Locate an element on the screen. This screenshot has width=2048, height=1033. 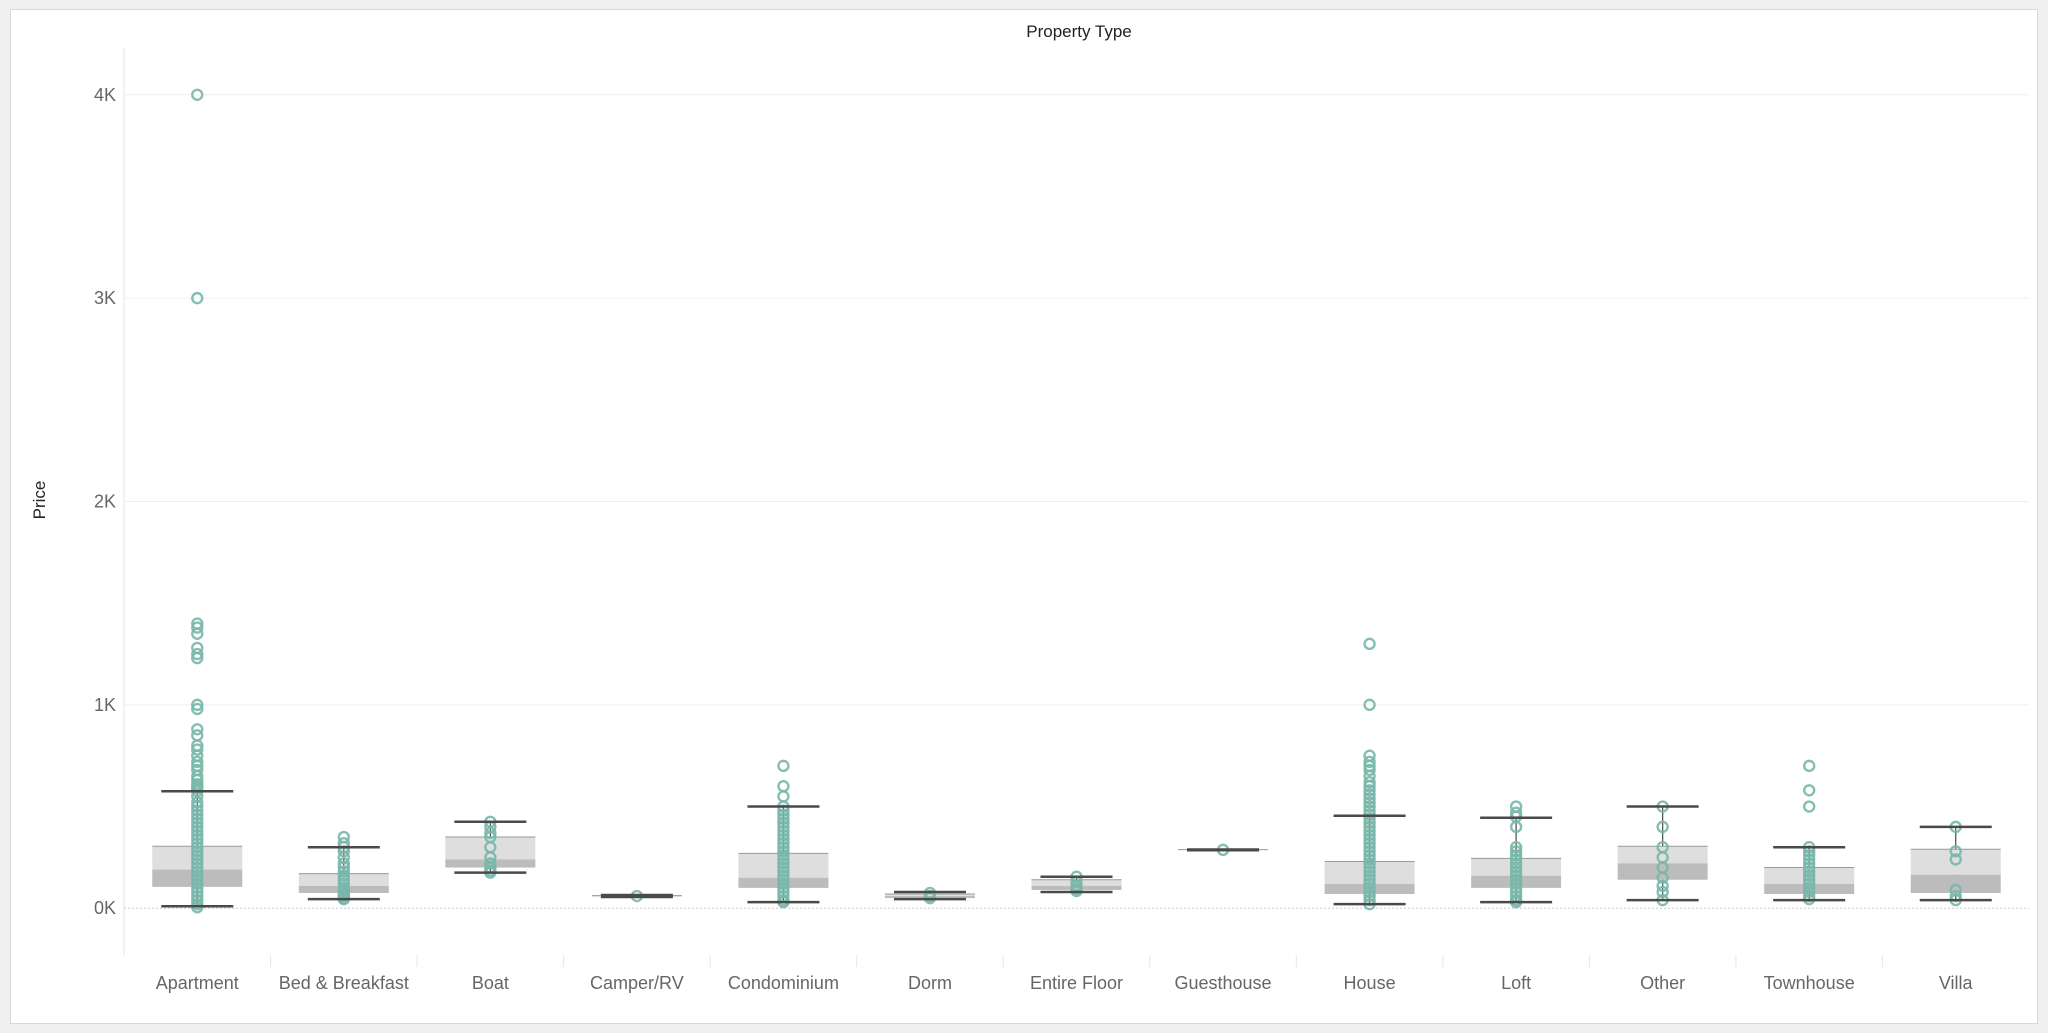
y-tick-label: 2K is located at coordinates (105, 502).